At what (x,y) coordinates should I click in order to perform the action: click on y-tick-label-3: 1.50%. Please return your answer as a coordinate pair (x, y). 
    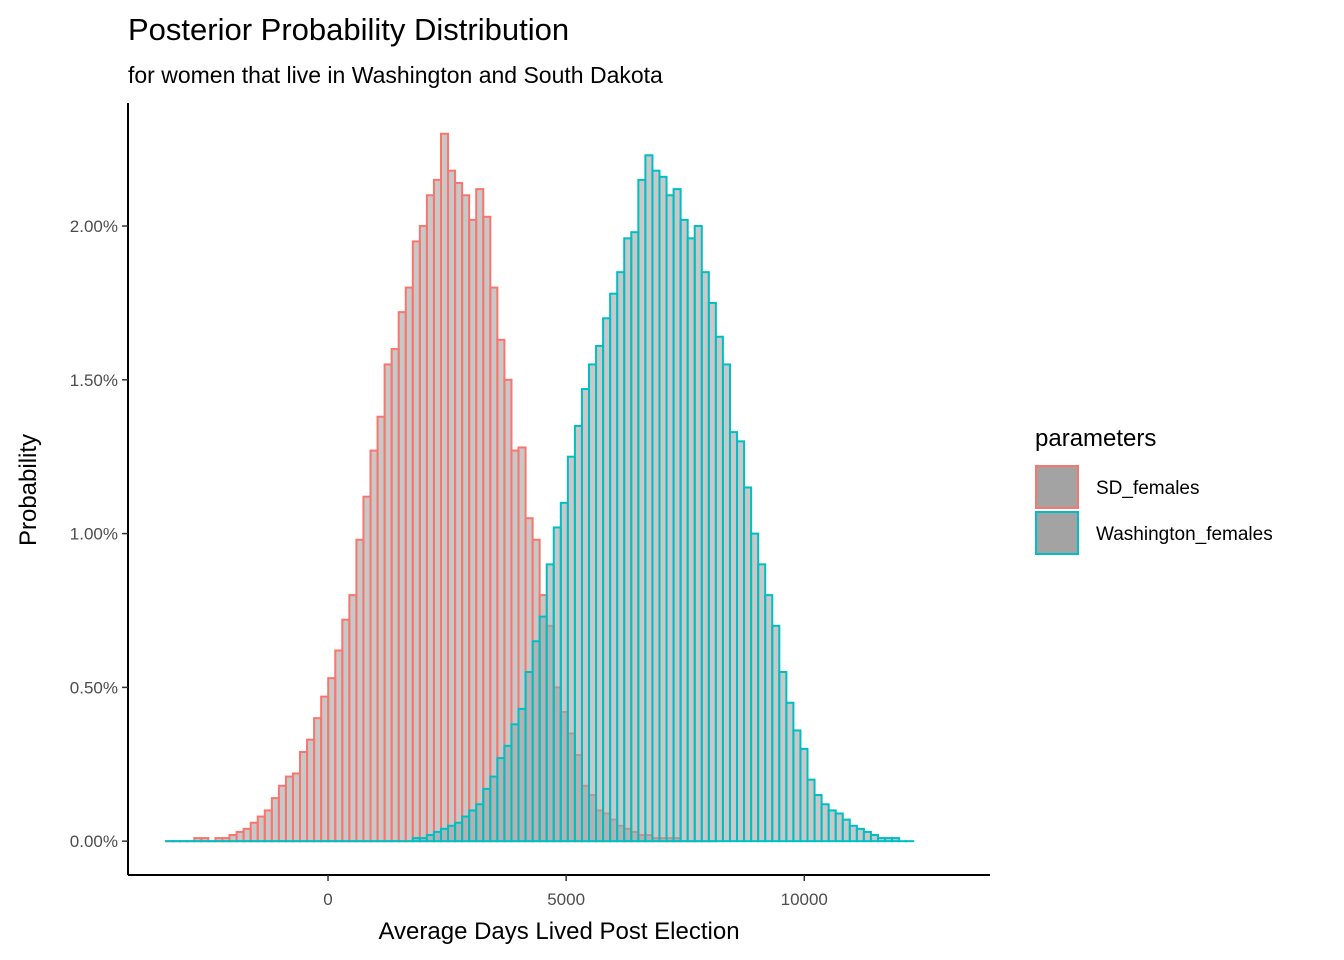
    Looking at the image, I should click on (94, 380).